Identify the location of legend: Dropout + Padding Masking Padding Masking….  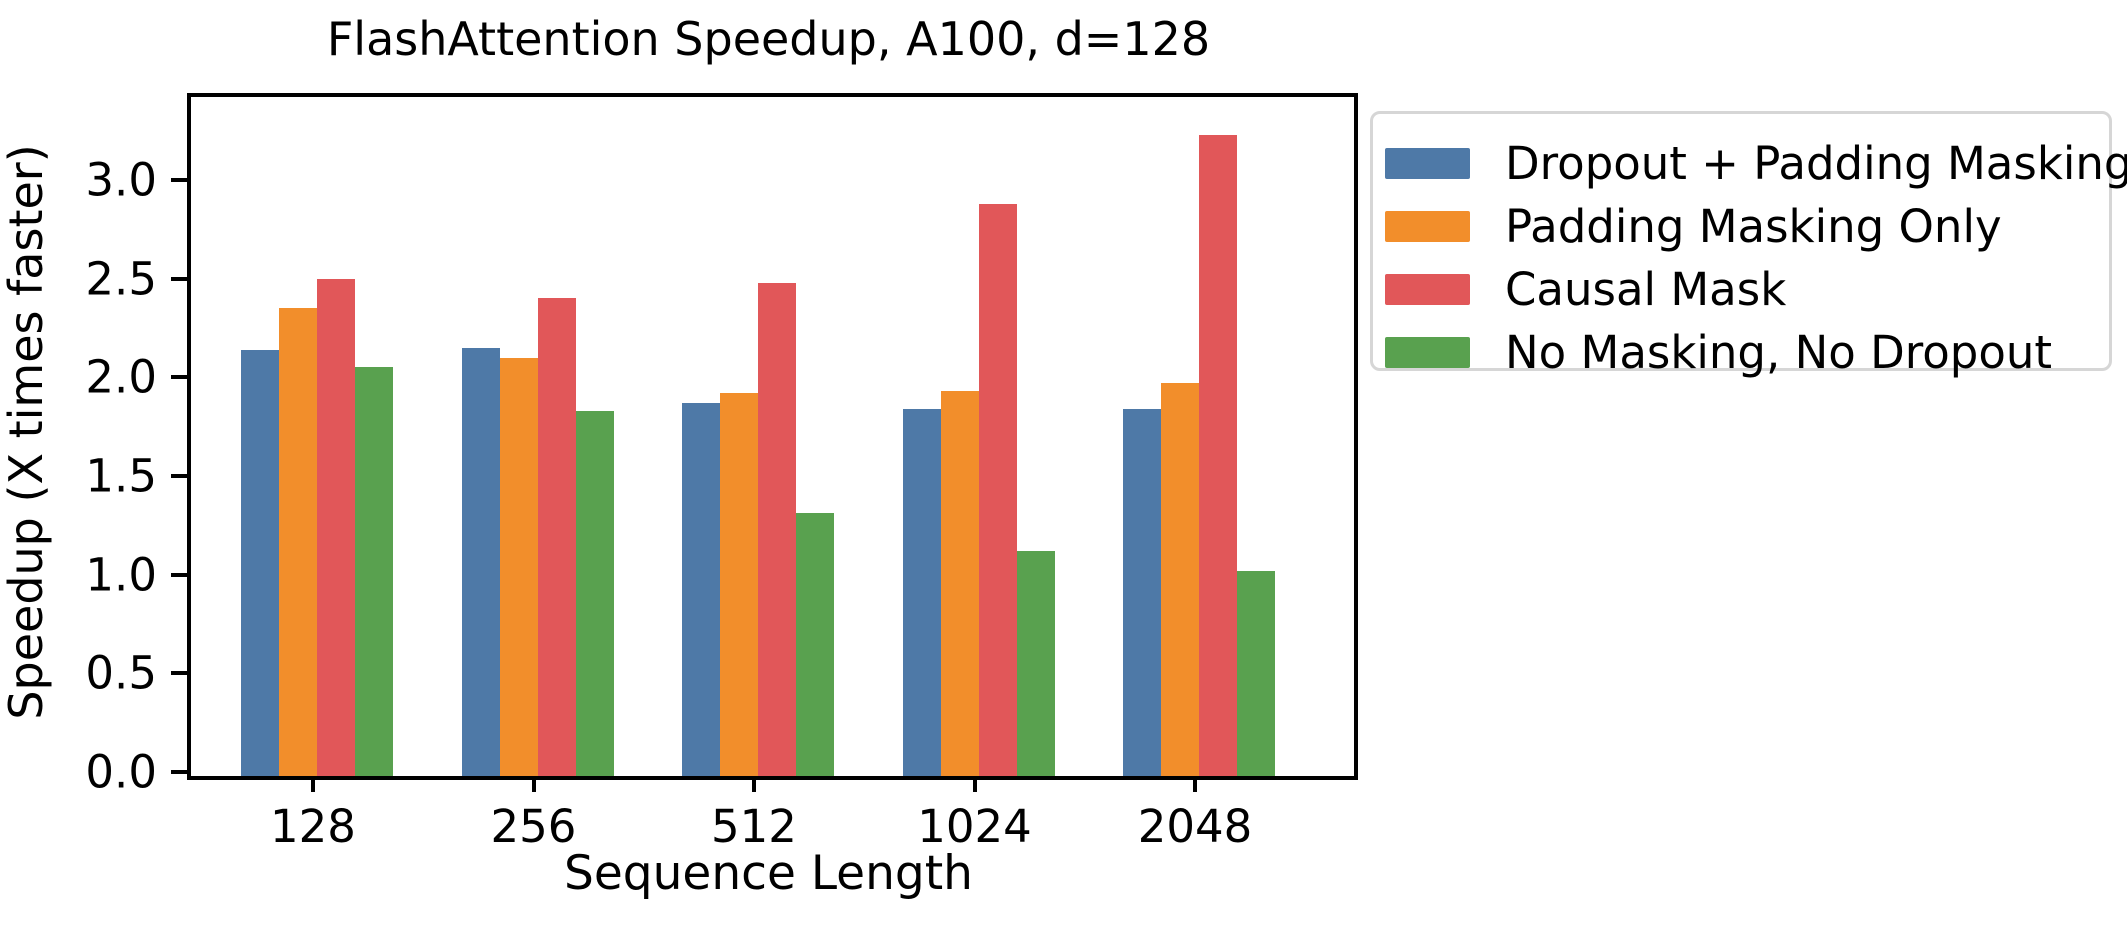
(1748, 245).